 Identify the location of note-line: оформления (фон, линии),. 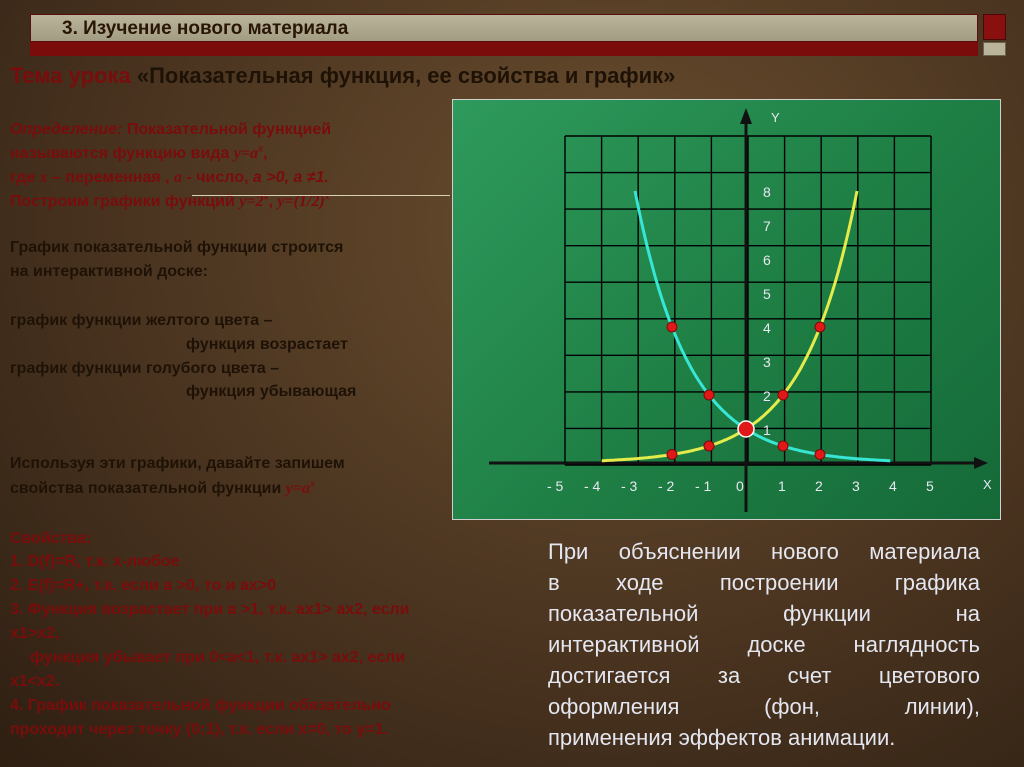
(764, 706).